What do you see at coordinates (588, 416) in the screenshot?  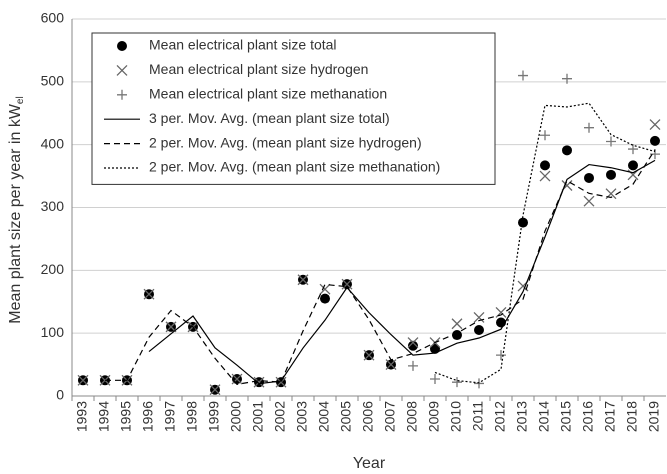 I see `x-tick-label: 2016` at bounding box center [588, 416].